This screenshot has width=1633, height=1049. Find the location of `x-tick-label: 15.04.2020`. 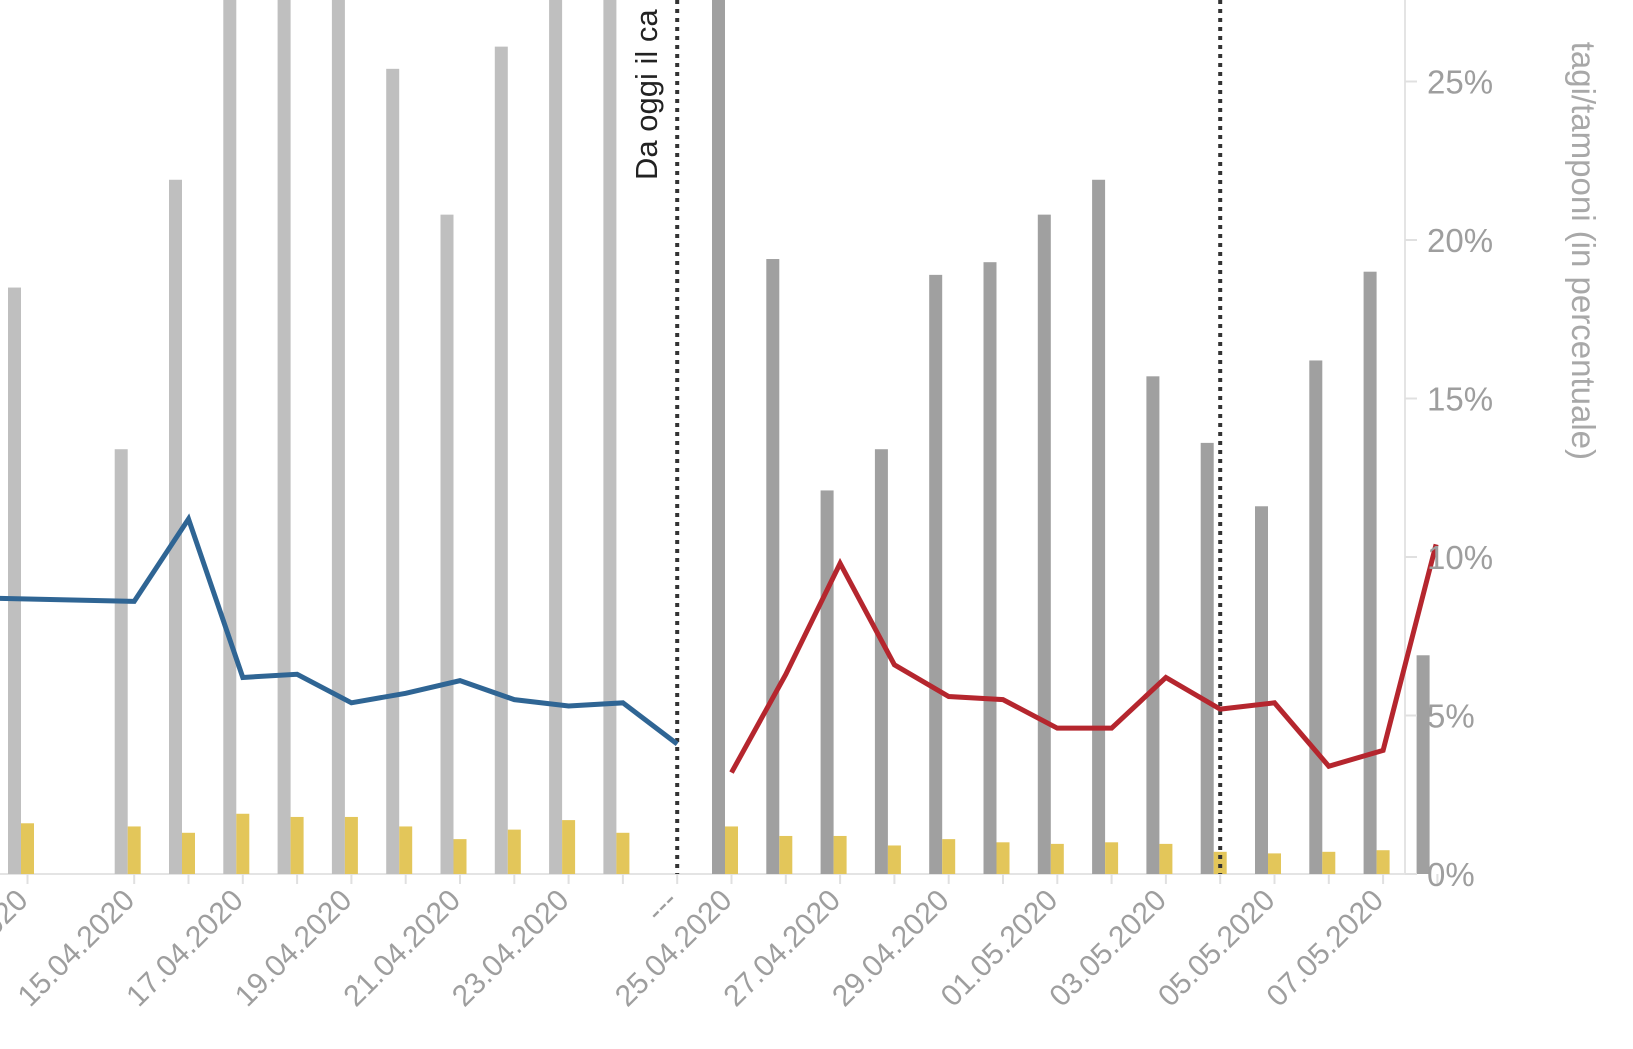

x-tick-label: 15.04.2020 is located at coordinates (77, 949).